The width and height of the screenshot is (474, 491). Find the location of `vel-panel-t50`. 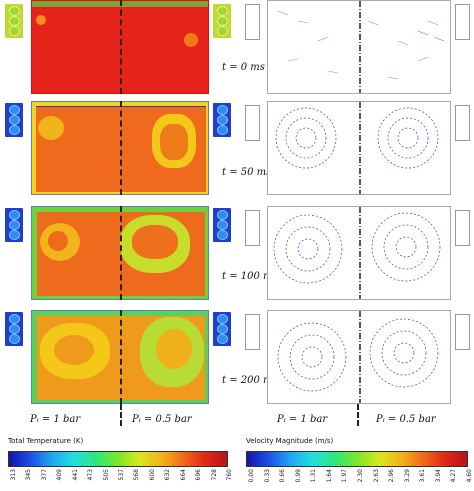

vel-panel-t50 is located at coordinates (358, 148).